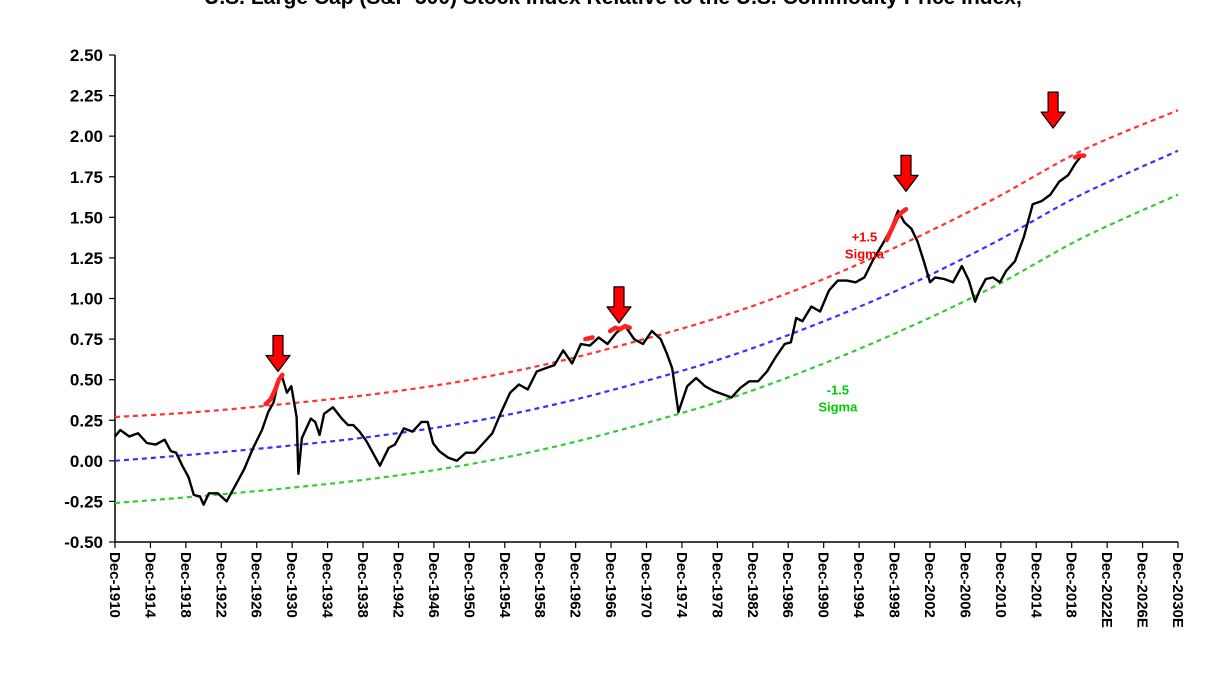  What do you see at coordinates (86, 177) in the screenshot?
I see `y-tick-label: 1.75` at bounding box center [86, 177].